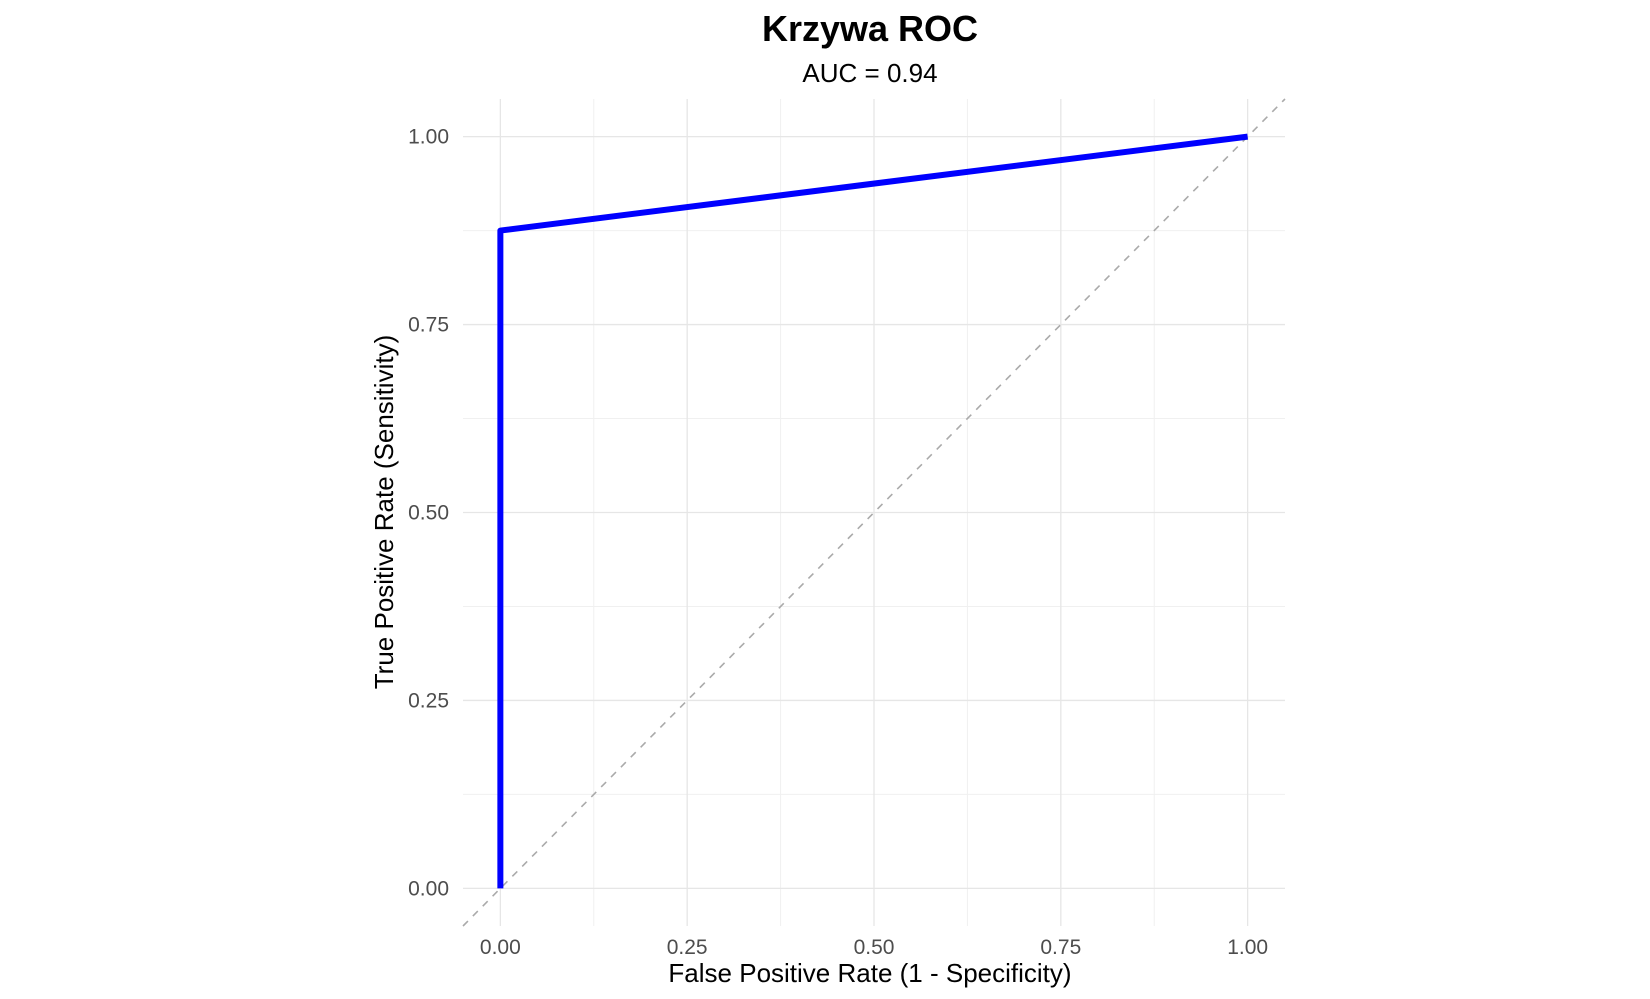  What do you see at coordinates (428, 888) in the screenshot?
I see `y-tick-label: 0.00` at bounding box center [428, 888].